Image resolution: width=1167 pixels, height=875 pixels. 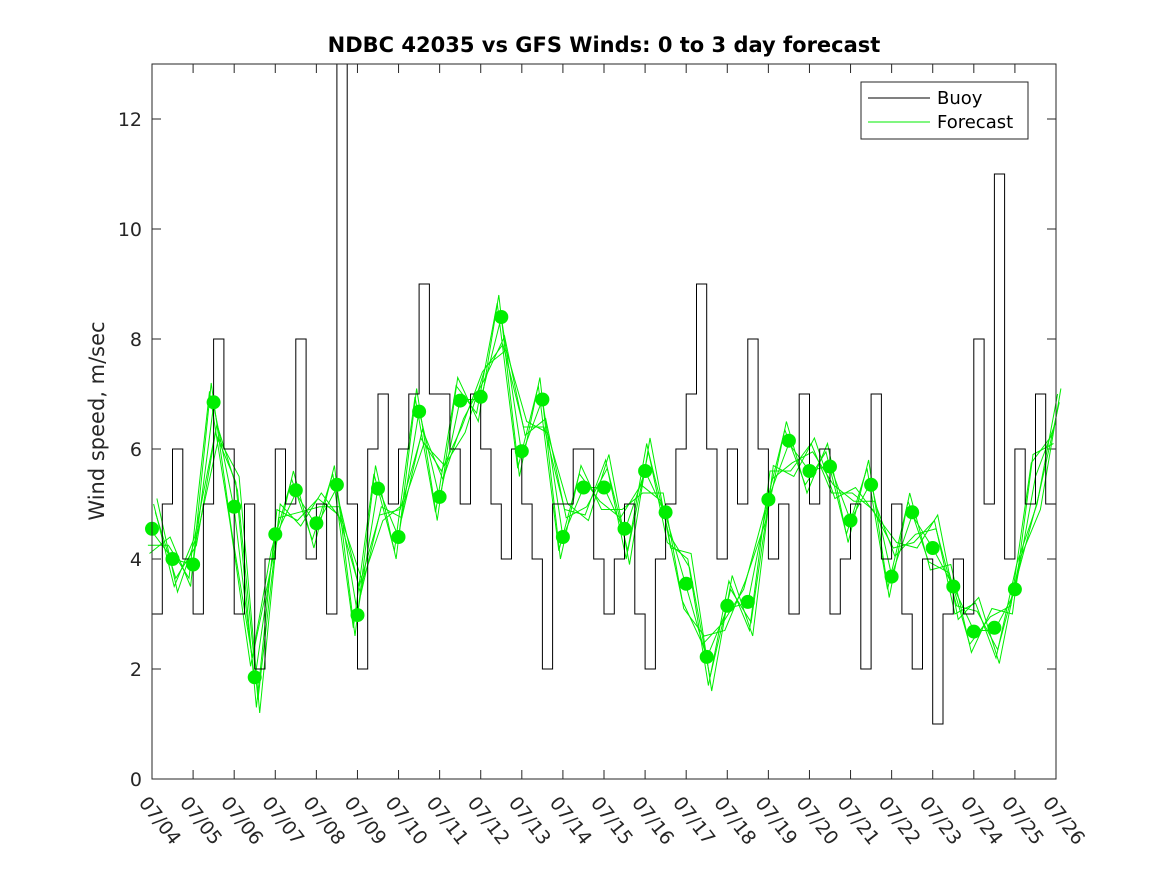 What do you see at coordinates (136, 450) in the screenshot?
I see `y-tick-label: 6` at bounding box center [136, 450].